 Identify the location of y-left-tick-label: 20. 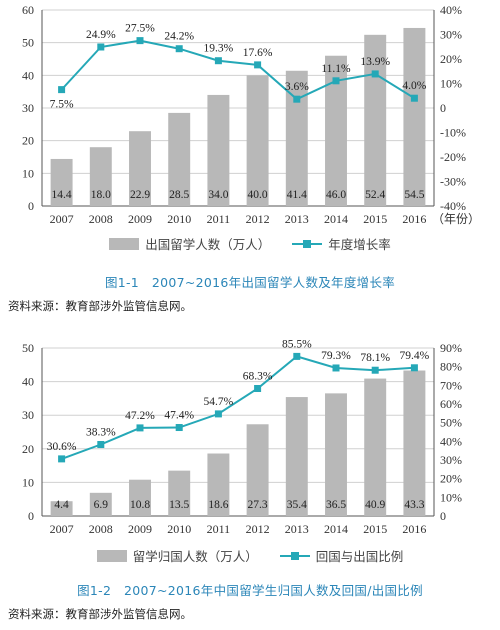
(28, 141).